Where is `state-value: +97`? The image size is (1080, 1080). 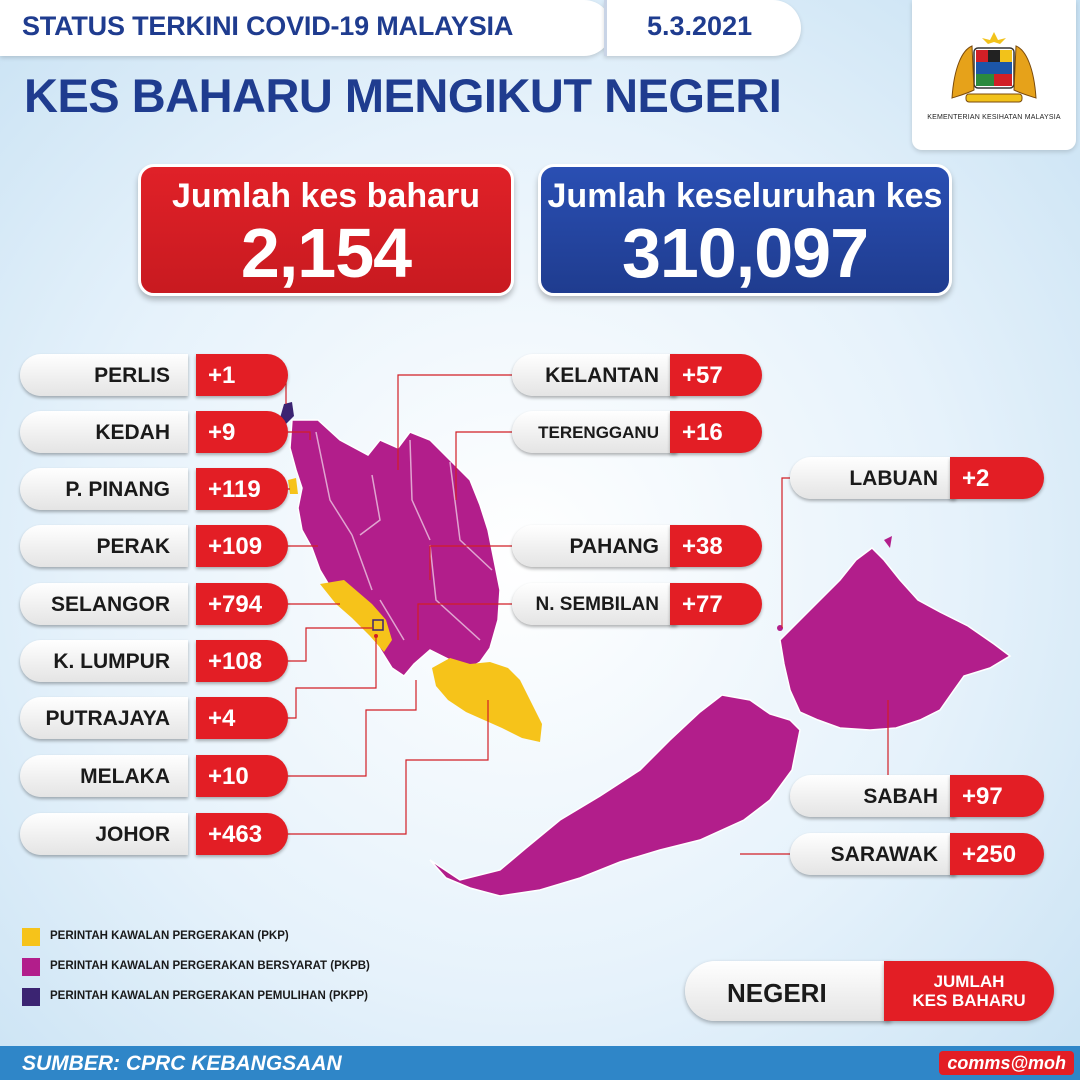 state-value: +97 is located at coordinates (982, 796).